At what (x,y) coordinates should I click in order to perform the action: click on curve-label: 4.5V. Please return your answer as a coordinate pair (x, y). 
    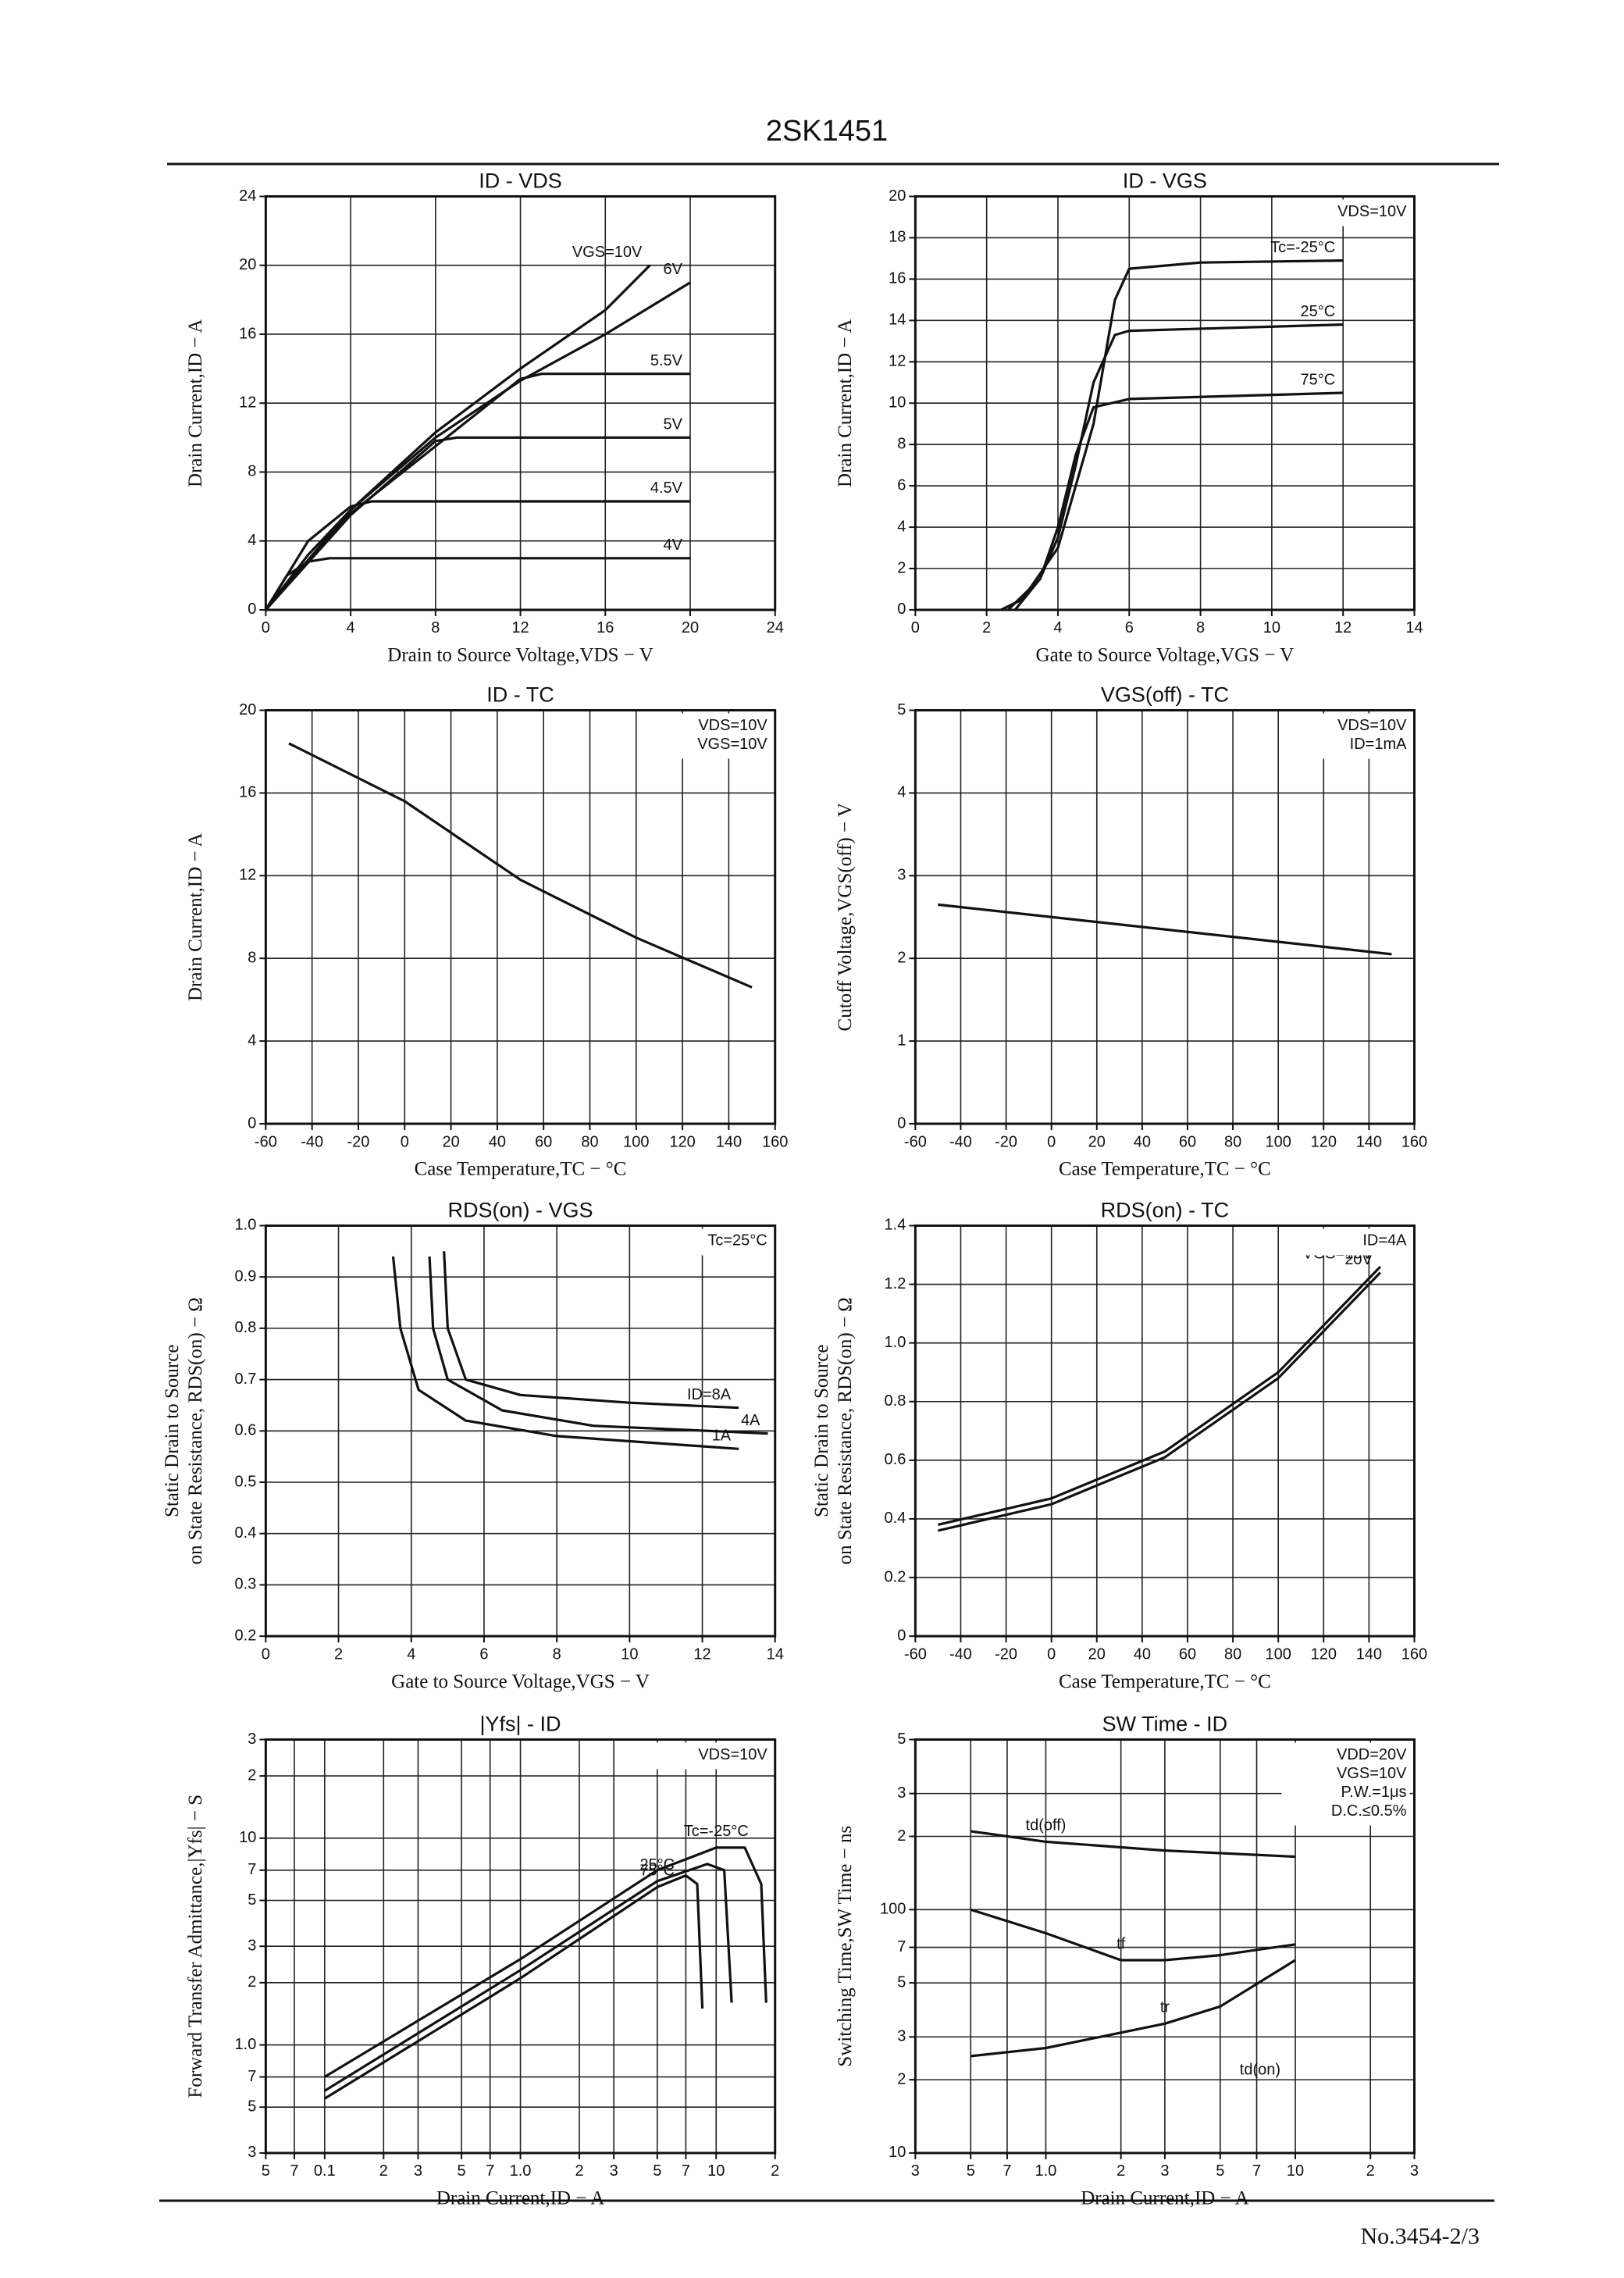
    Looking at the image, I should click on (666, 488).